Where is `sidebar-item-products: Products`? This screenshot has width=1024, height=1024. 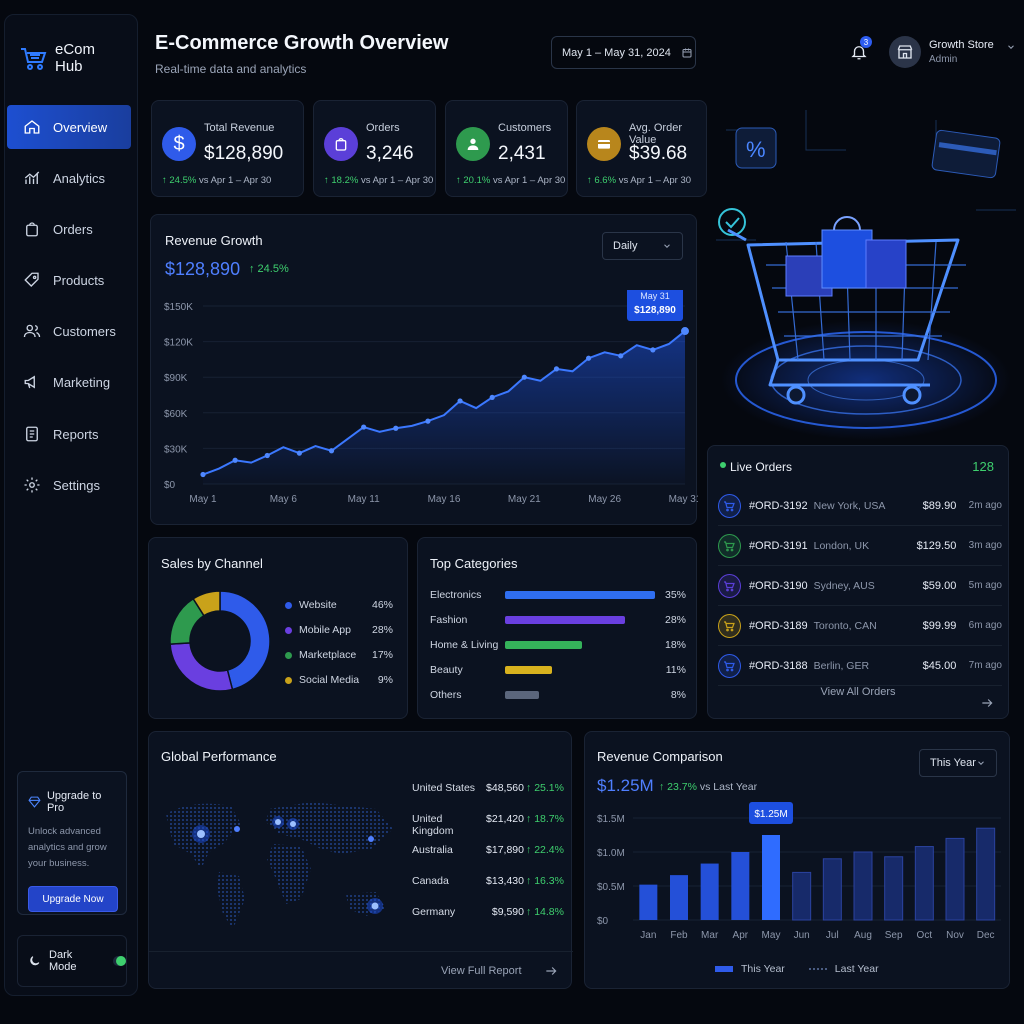
sidebar-item-products: Products is located at coordinates (69, 280).